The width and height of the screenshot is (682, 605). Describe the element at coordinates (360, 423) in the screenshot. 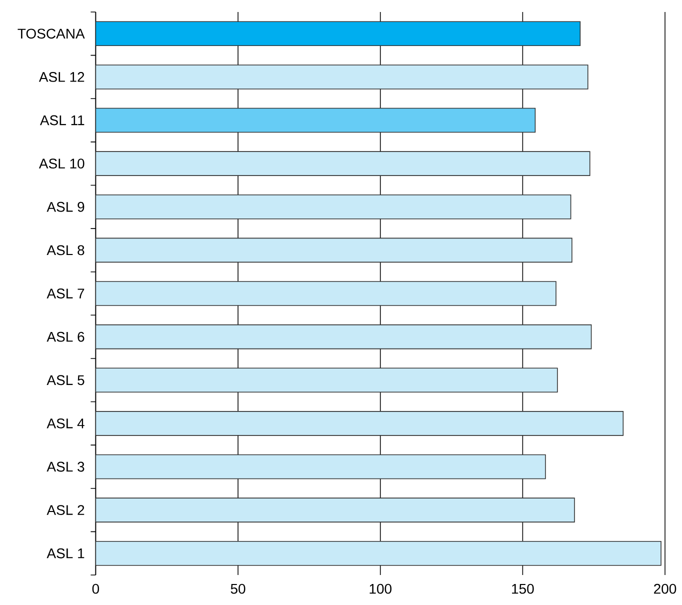

I see `bar` at that location.